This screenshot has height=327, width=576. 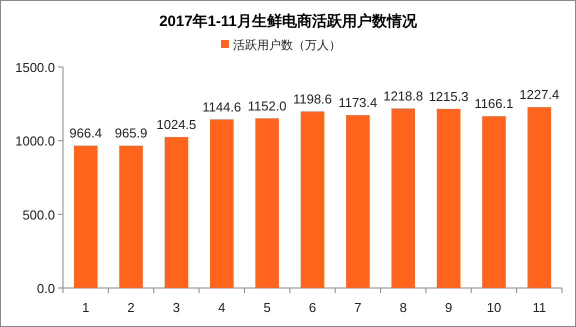 What do you see at coordinates (267, 307) in the screenshot?
I see `x-tick-label: 5` at bounding box center [267, 307].